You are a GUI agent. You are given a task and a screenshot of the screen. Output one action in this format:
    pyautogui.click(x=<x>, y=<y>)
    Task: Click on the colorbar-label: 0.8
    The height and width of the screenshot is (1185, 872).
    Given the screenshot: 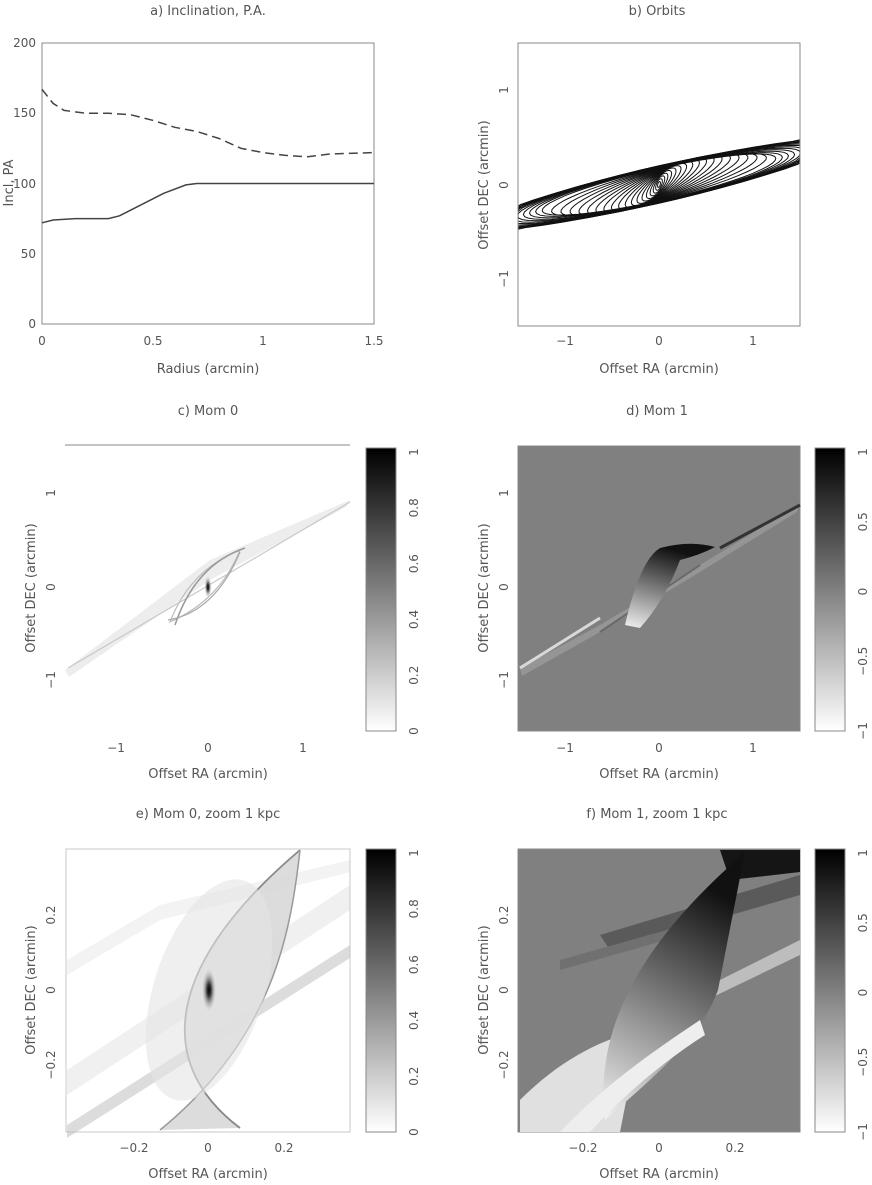 What is the action you would take?
    pyautogui.click(x=414, y=908)
    